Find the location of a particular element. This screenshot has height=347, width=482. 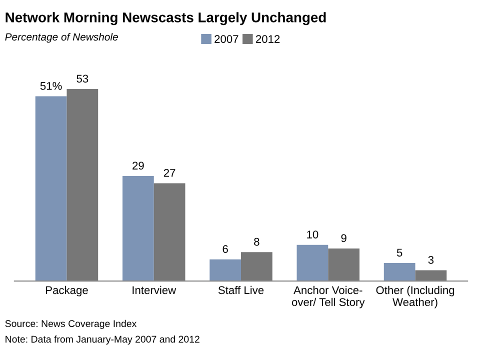

x-tick-label: Anchor Voice- over/ Tell Story is located at coordinates (328, 297).